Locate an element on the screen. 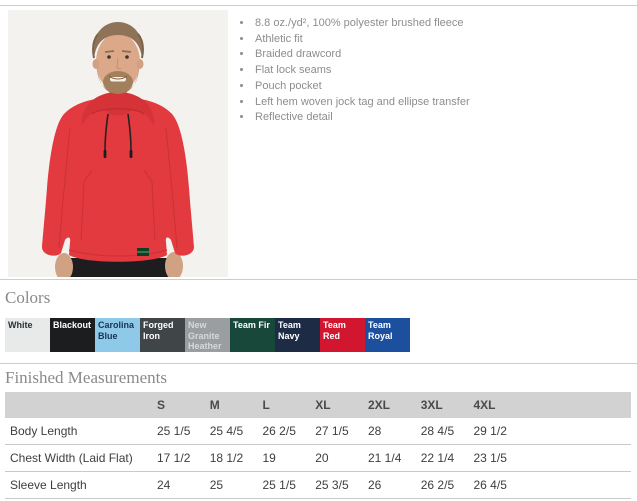 The image size is (637, 501). measurement-value: 28 4/5 is located at coordinates (437, 431).